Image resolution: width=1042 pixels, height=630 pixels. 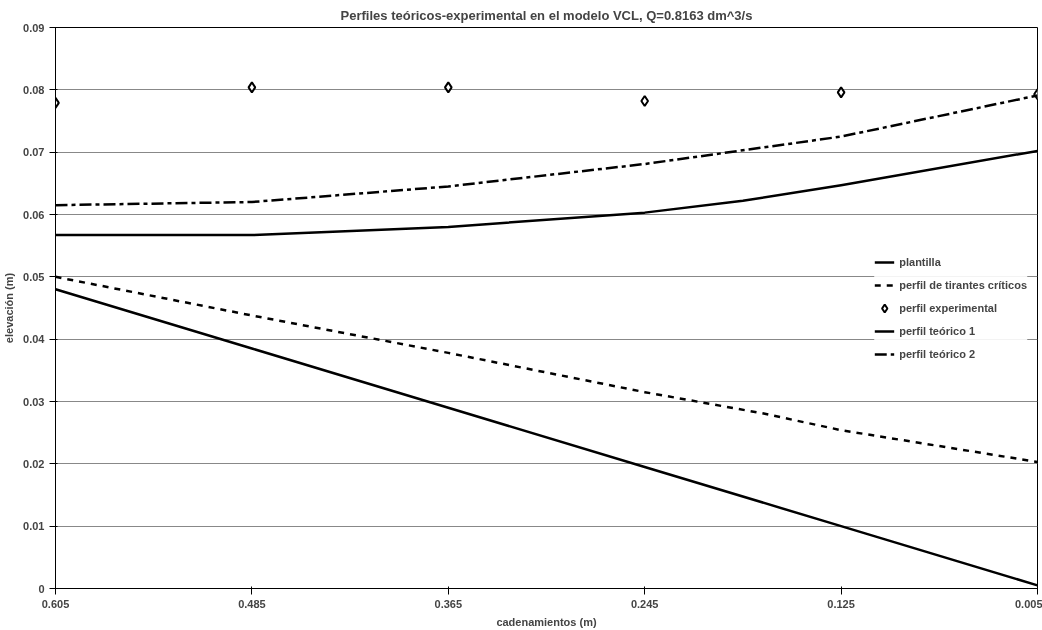 What do you see at coordinates (546, 15) in the screenshot?
I see `chart-title: Perfiles teóricos-experimental en el modelo VCL, Q=0.8163 dm^3/s` at bounding box center [546, 15].